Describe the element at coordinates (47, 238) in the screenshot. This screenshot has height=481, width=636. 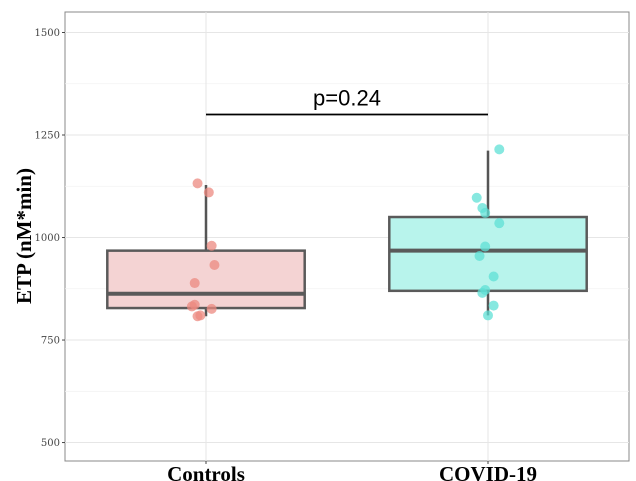
I see `y-tick-label: 1000` at that location.